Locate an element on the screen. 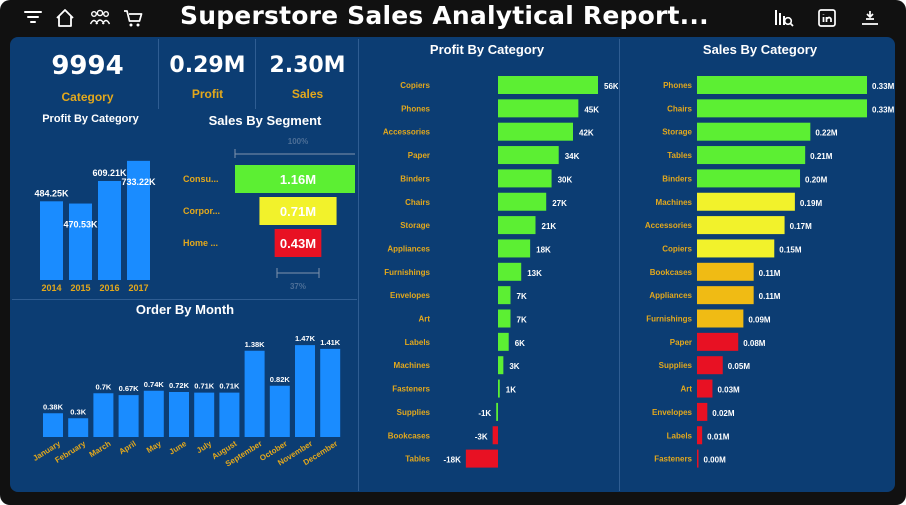 This screenshot has width=906, height=505. funnel-bottom-note: 37% is located at coordinates (298, 286).